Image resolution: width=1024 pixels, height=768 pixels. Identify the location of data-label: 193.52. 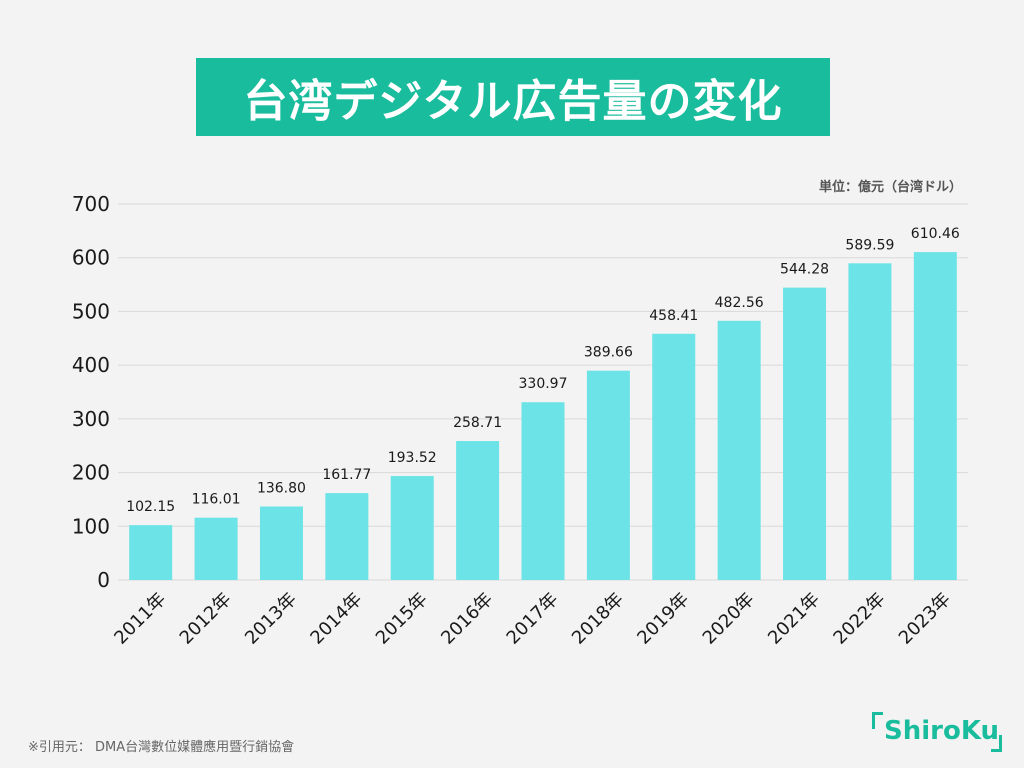
(412, 458).